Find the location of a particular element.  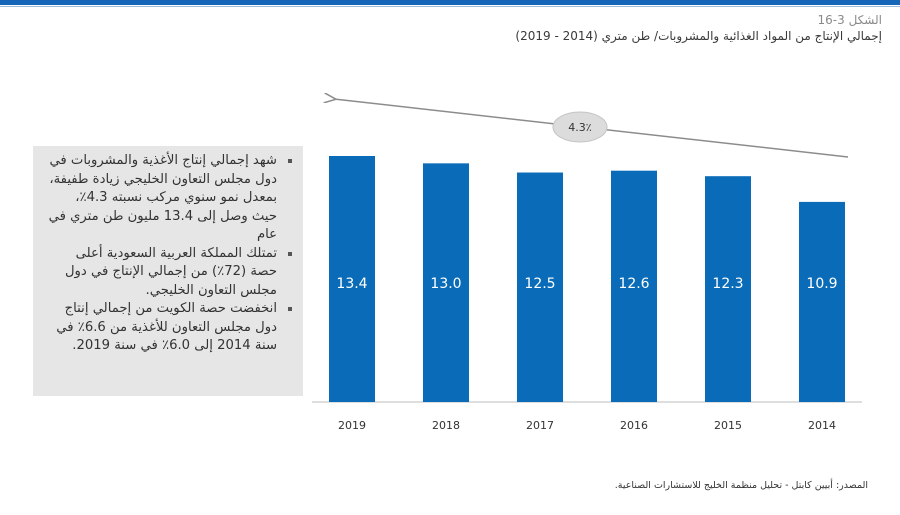

bar-2015 is located at coordinates (728, 289).